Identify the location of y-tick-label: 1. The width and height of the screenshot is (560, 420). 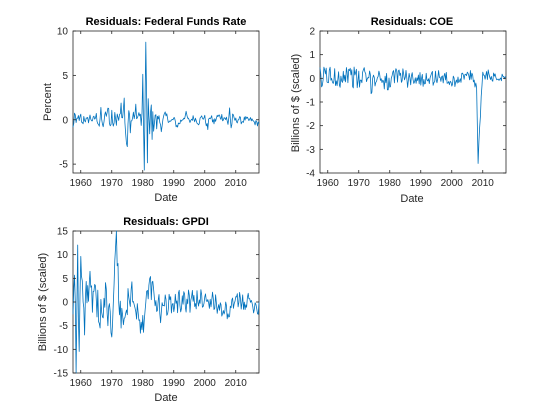
(312, 55).